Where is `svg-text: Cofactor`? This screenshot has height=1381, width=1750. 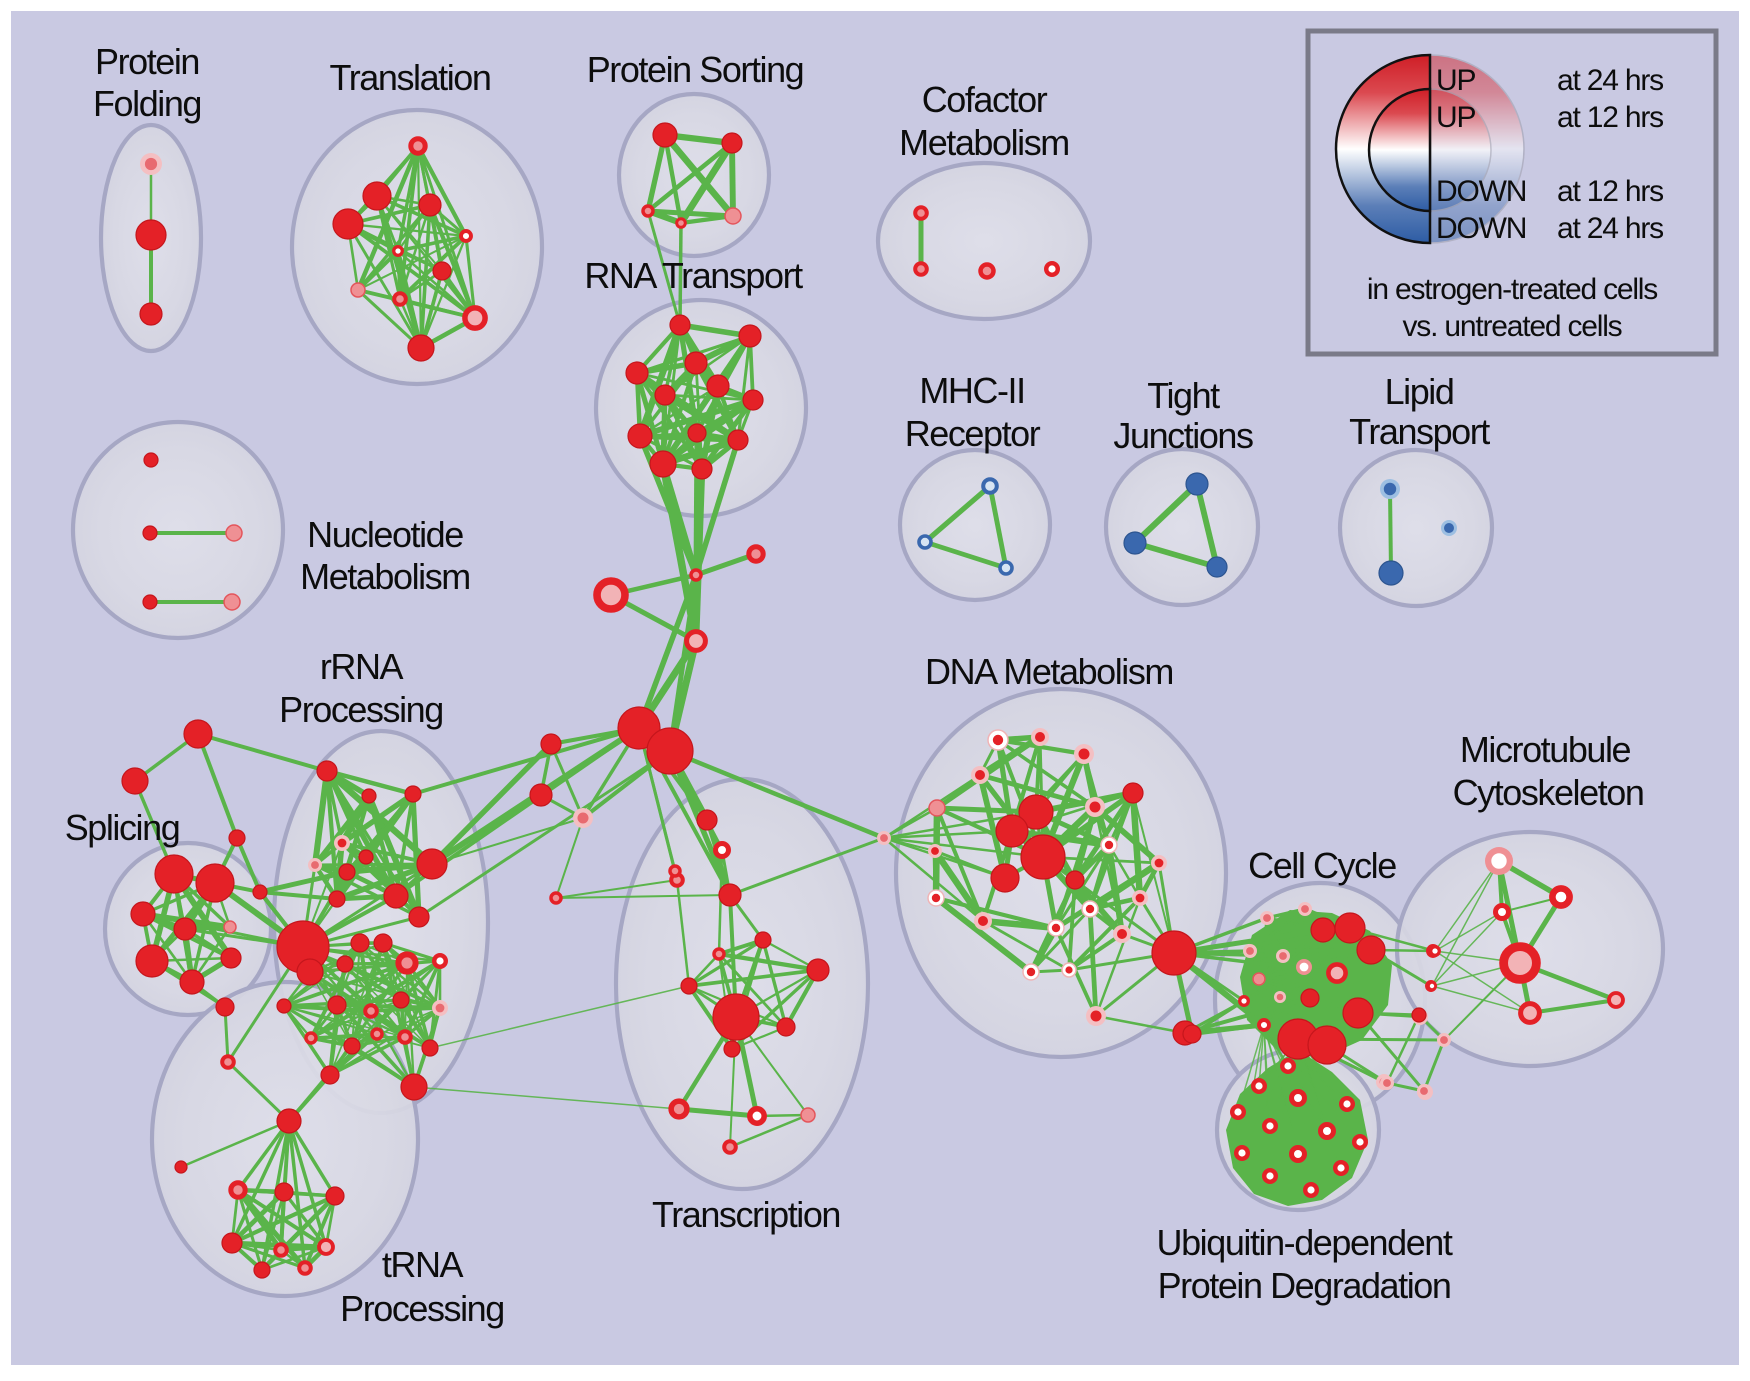 svg-text: Cofactor is located at coordinates (985, 99).